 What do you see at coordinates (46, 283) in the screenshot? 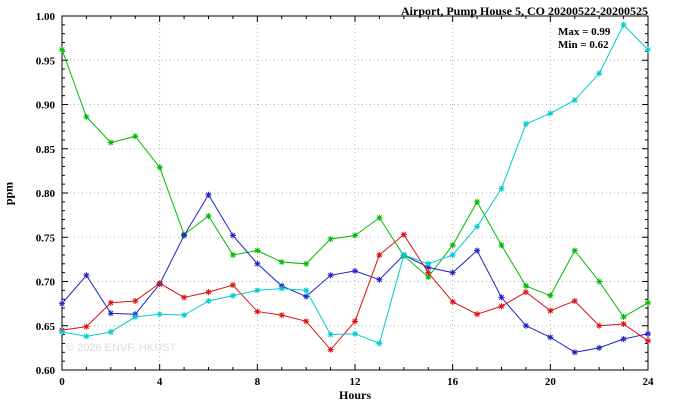
I see `y-tick-label: 0.70` at bounding box center [46, 283].